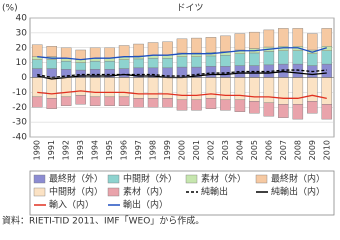 The image size is (340, 240). Describe the element at coordinates (71, 205) in the screenshot. I see `legend-label: 輸入（内）` at that location.